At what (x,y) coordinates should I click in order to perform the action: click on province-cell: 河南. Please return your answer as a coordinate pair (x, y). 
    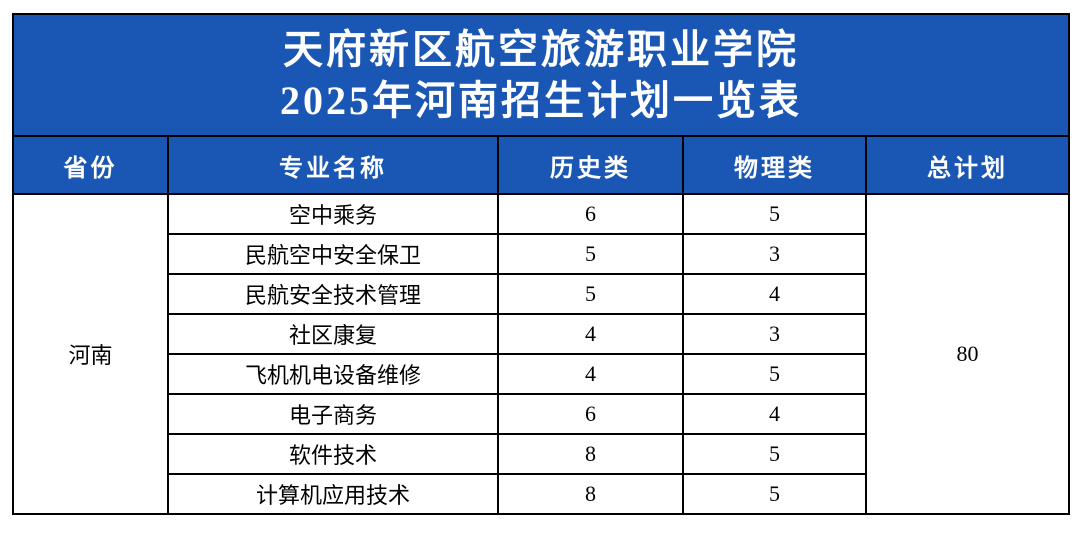
    Looking at the image, I should click on (90, 354).